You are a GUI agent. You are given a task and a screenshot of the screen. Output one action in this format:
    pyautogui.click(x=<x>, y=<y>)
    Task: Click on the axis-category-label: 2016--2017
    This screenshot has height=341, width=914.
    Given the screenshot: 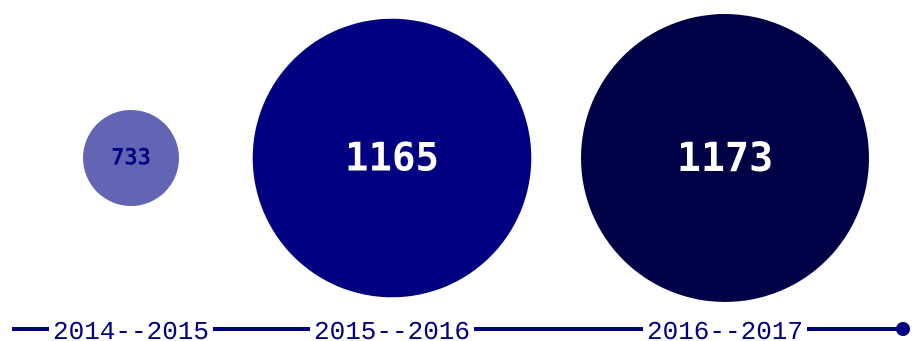 What is the action you would take?
    pyautogui.click(x=725, y=329)
    